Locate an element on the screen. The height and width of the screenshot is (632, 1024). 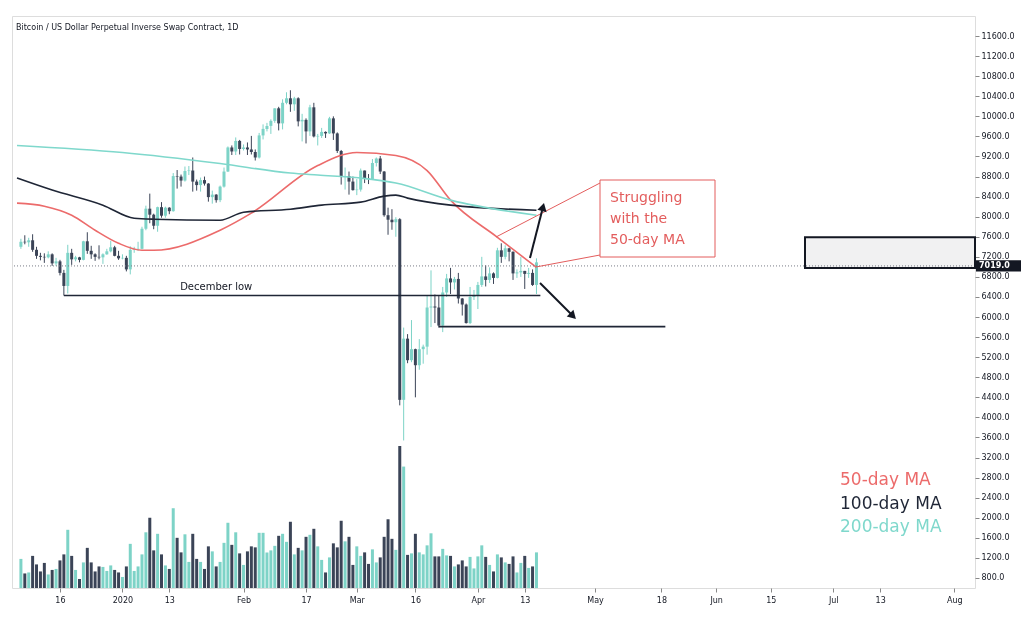
annotation: Struggling with the 50-day MA is located at coordinates (648, 218).